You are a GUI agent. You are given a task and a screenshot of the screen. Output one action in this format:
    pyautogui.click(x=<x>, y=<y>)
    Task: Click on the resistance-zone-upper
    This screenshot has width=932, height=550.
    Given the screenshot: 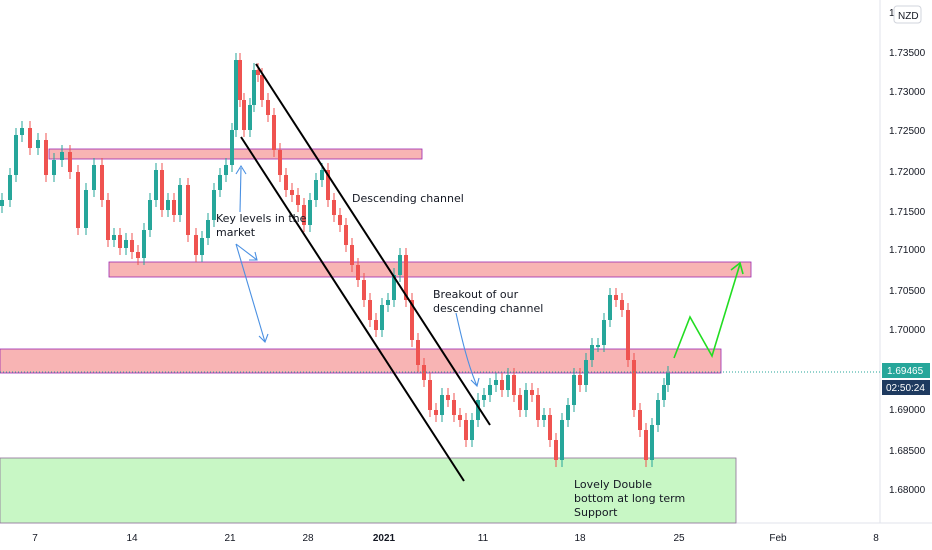 What is the action you would take?
    pyautogui.click(x=235, y=154)
    